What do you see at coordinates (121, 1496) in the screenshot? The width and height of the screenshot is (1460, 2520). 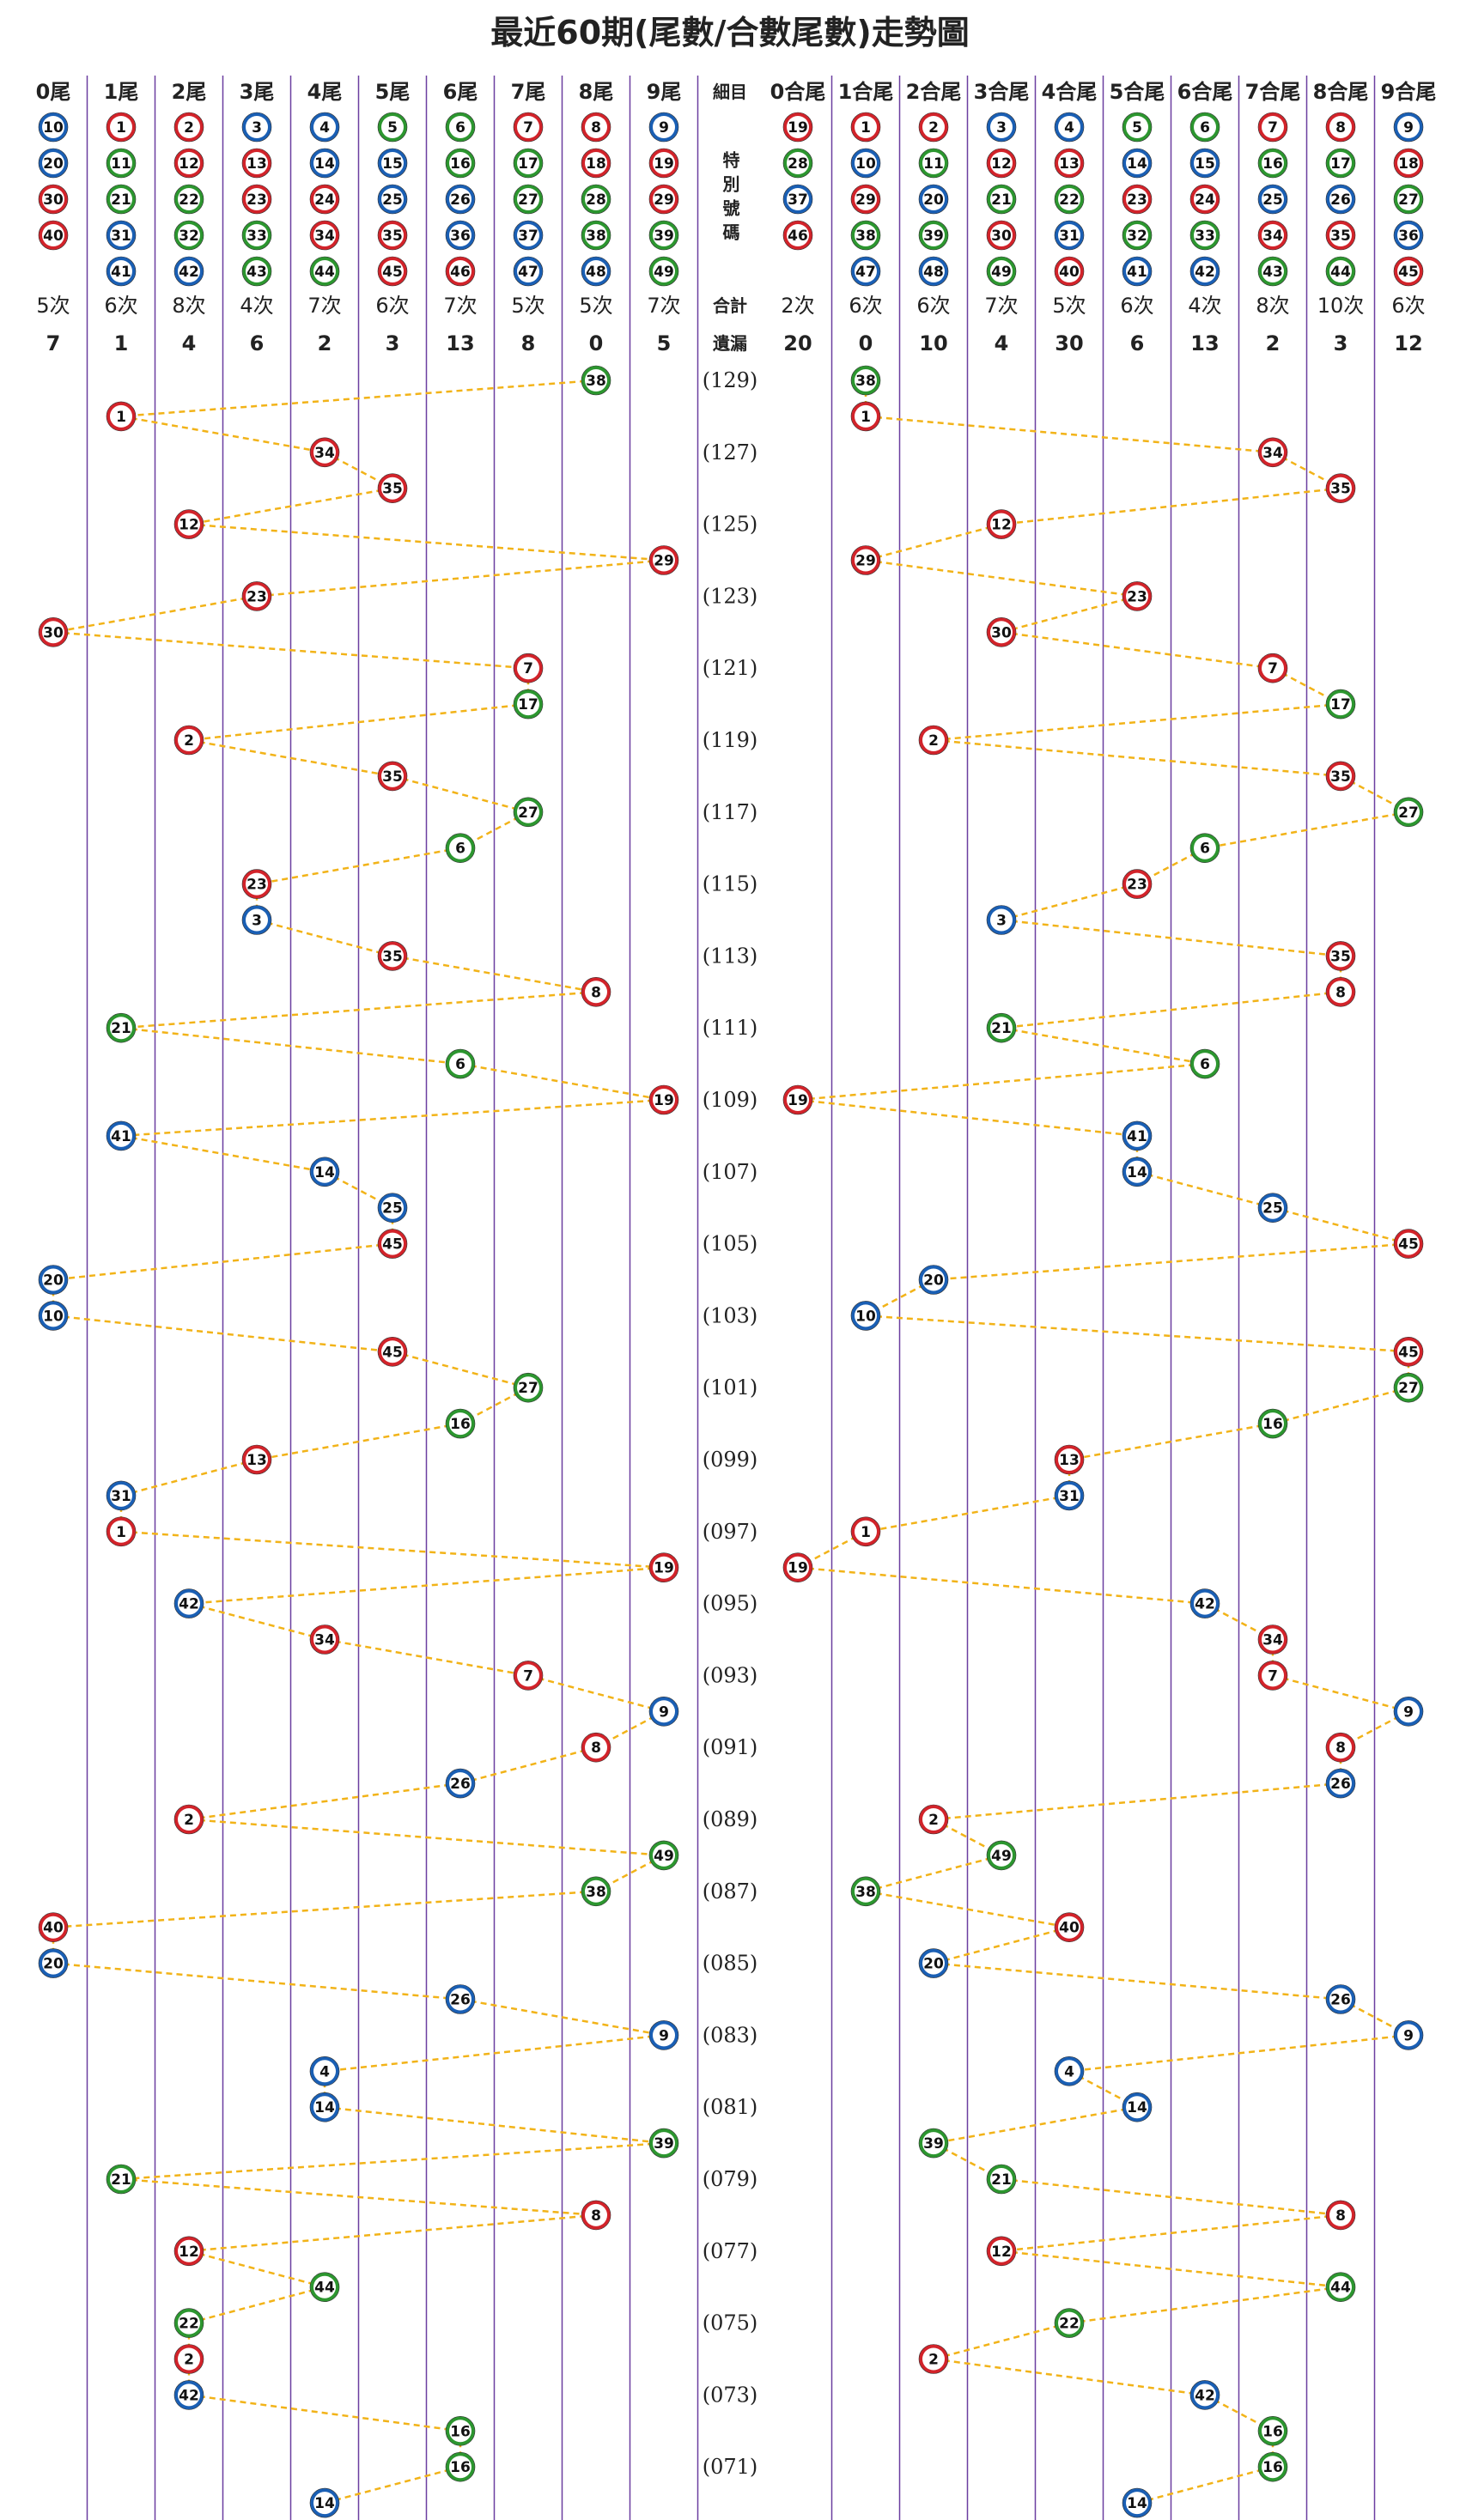 I see `draw-ball-number: 31` at bounding box center [121, 1496].